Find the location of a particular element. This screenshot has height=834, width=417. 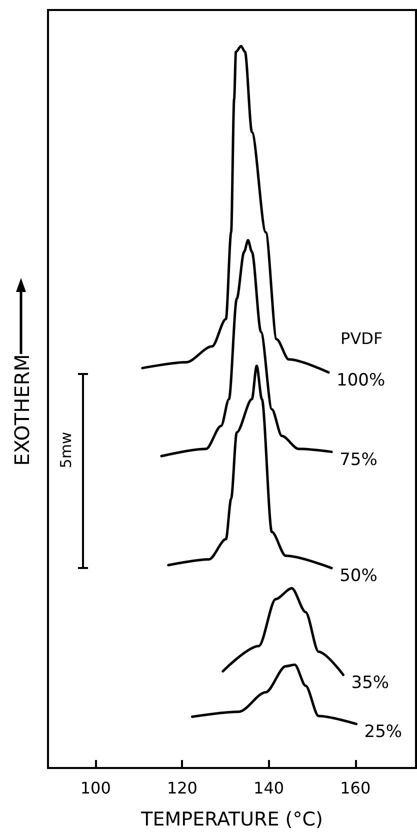

x-tick-label: 100 is located at coordinates (95, 788).